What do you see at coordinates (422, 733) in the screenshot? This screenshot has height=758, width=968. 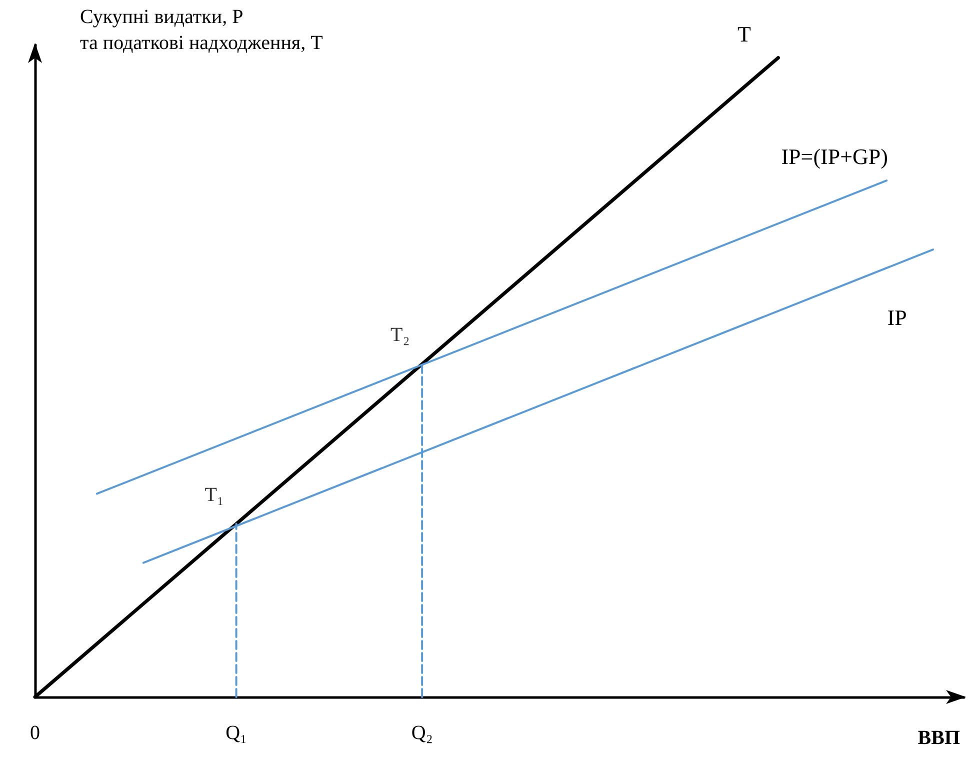 I see `x-tick-label: Q₂` at bounding box center [422, 733].